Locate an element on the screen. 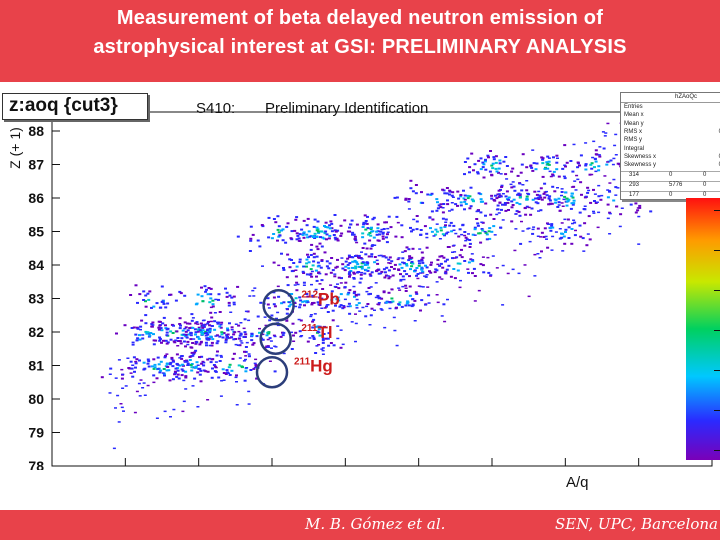 The height and width of the screenshot is (540, 720). stats-grid-cell: 314 is located at coordinates (634, 175).